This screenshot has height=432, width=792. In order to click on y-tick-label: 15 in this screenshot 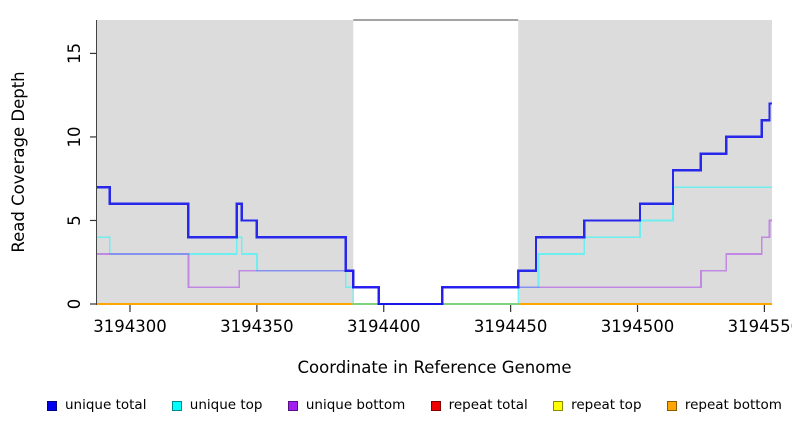, I will do `click(74, 53)`.